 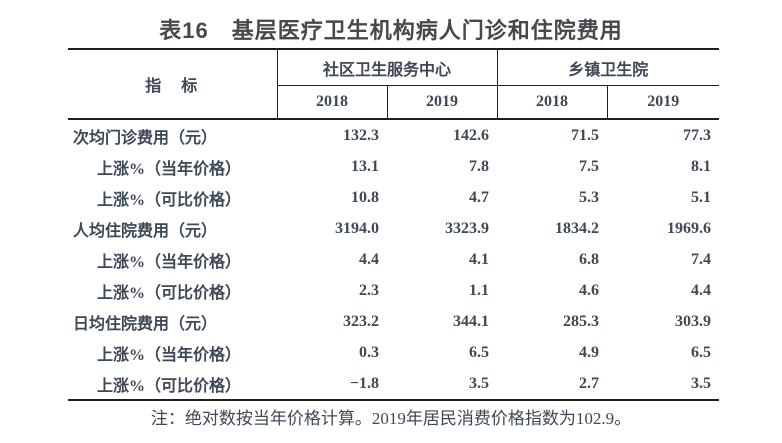 What do you see at coordinates (589, 290) in the screenshot?
I see `table-cell: 4.6` at bounding box center [589, 290].